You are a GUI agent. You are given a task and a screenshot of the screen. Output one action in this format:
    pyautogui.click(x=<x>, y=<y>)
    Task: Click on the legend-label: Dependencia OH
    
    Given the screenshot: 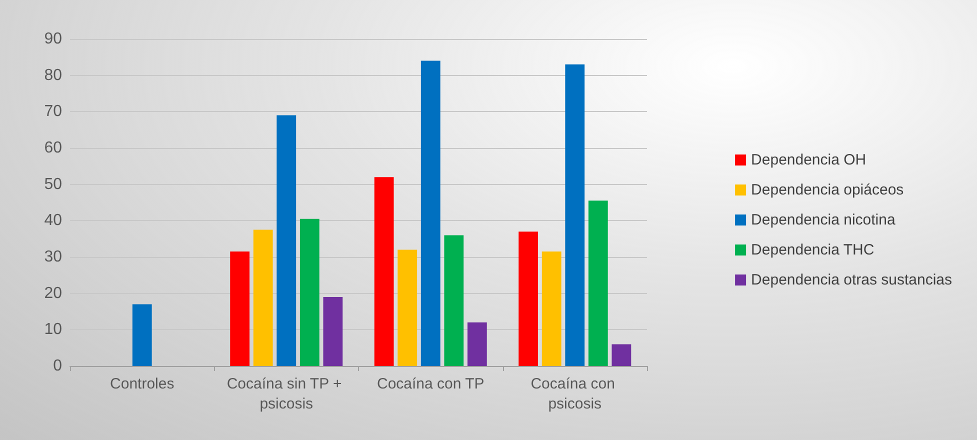 What is the action you would take?
    pyautogui.click(x=808, y=160)
    